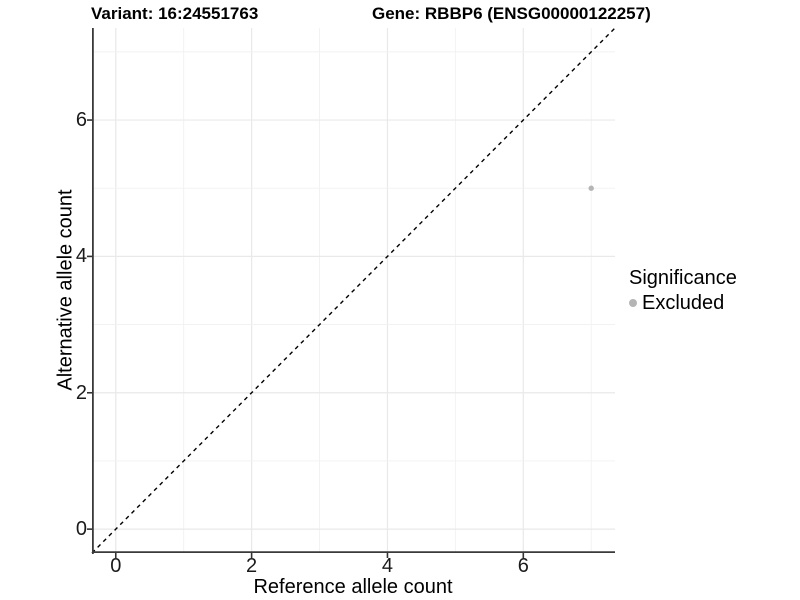 Image resolution: width=800 pixels, height=600 pixels. I want to click on y-tick-label: 4, so click(81, 256).